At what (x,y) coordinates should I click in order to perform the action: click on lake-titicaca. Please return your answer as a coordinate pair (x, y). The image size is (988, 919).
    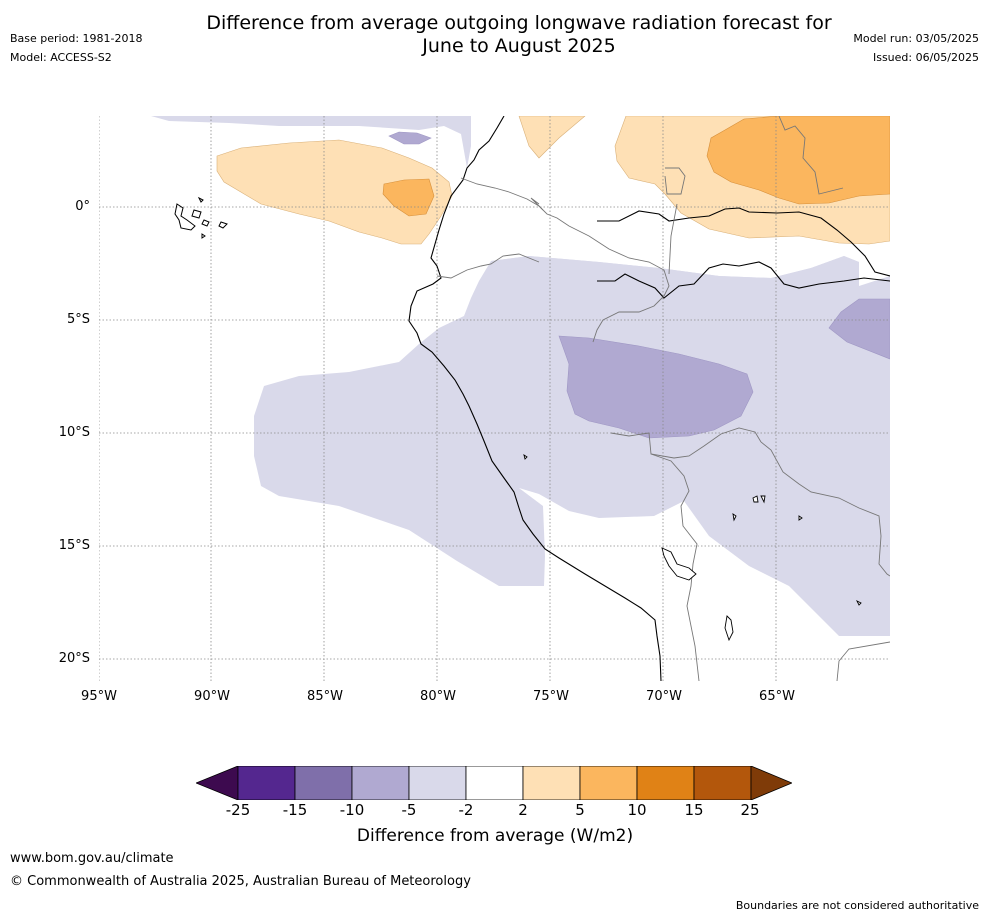
    Looking at the image, I should click on (679, 564).